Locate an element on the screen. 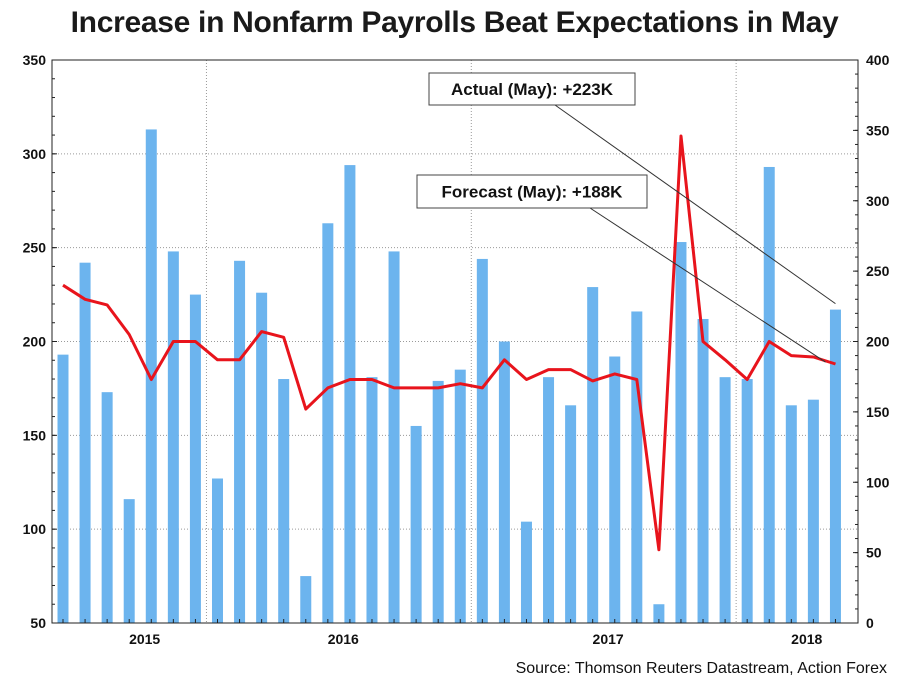  y-left-tick-label: 350 is located at coordinates (35, 60).